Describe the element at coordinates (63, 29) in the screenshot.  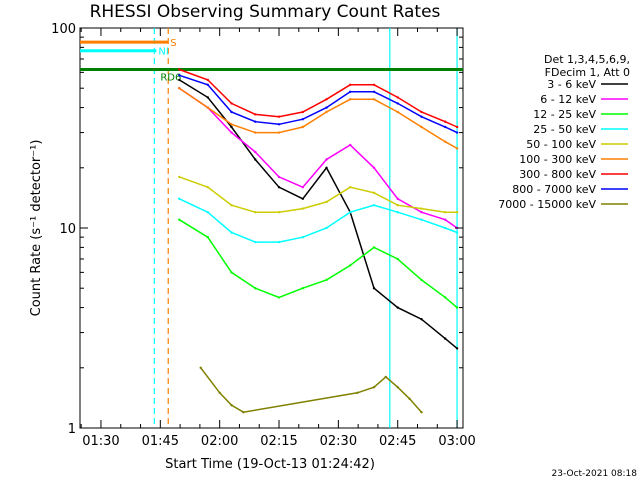
I see `y-tick-label: 100` at that location.